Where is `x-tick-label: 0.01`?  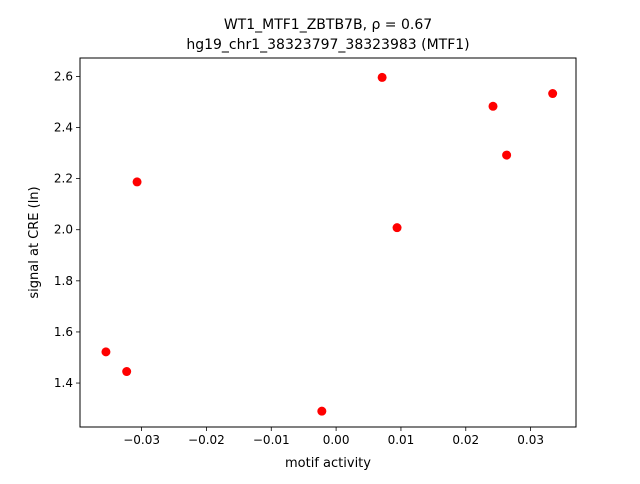
x-tick-label: 0.01 is located at coordinates (401, 440).